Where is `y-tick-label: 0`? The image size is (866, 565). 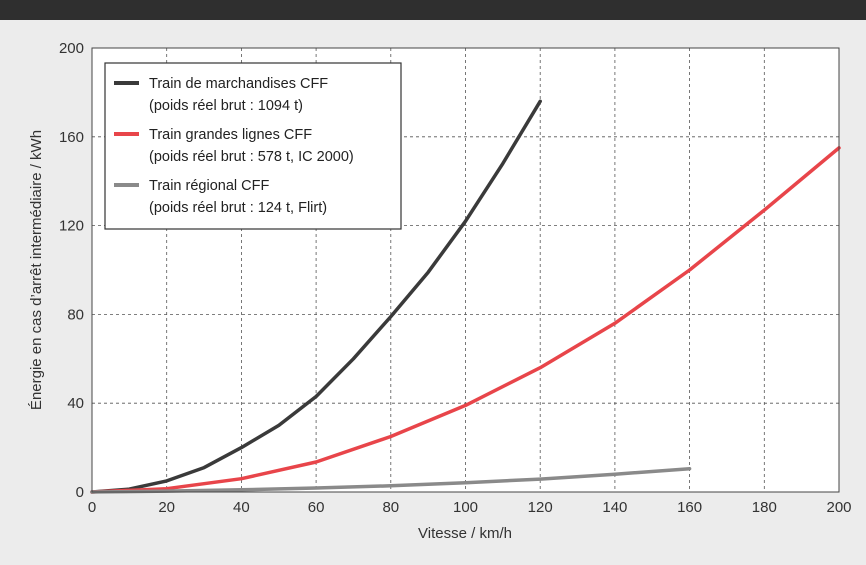 y-tick-label: 0 is located at coordinates (80, 492).